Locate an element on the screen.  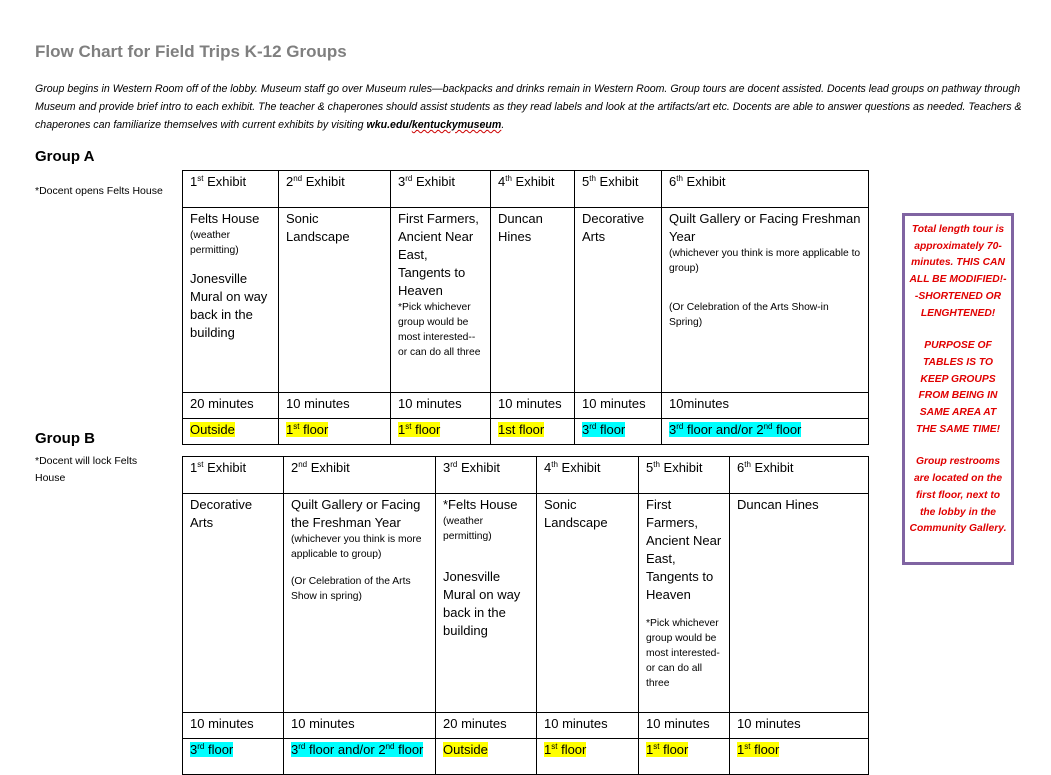
exhibit-cell: Decorative Arts is located at coordinates (618, 300).